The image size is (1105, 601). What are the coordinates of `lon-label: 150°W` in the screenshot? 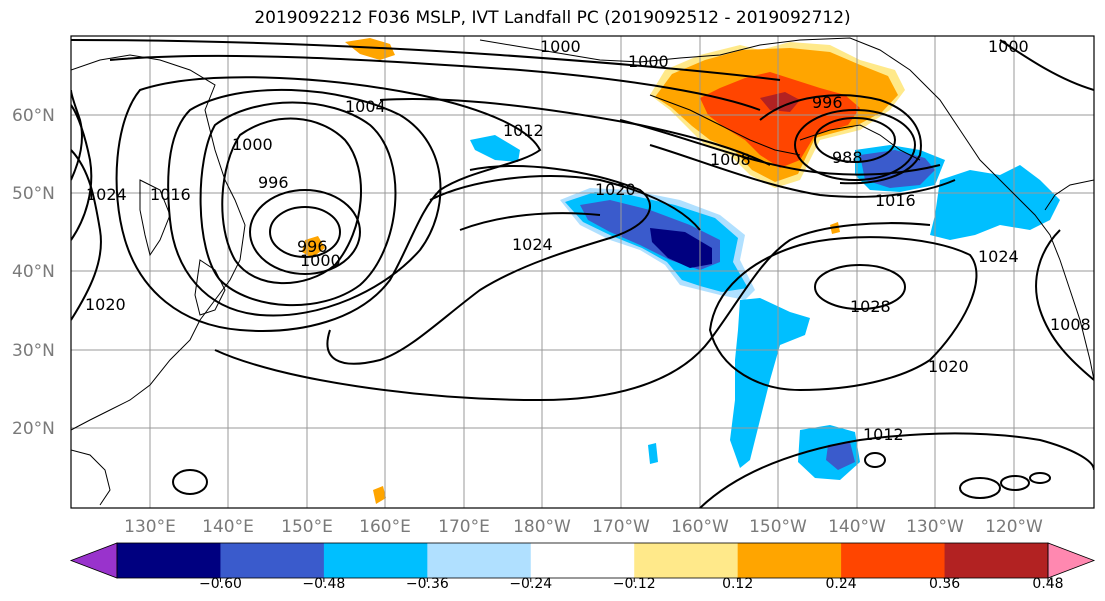 It's located at (778, 527).